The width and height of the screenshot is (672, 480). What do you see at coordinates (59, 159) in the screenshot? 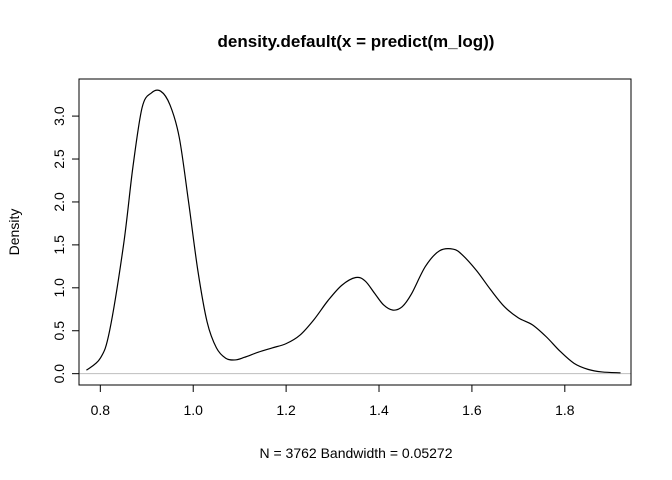
I see `y-tick-label: 2.5` at bounding box center [59, 159].